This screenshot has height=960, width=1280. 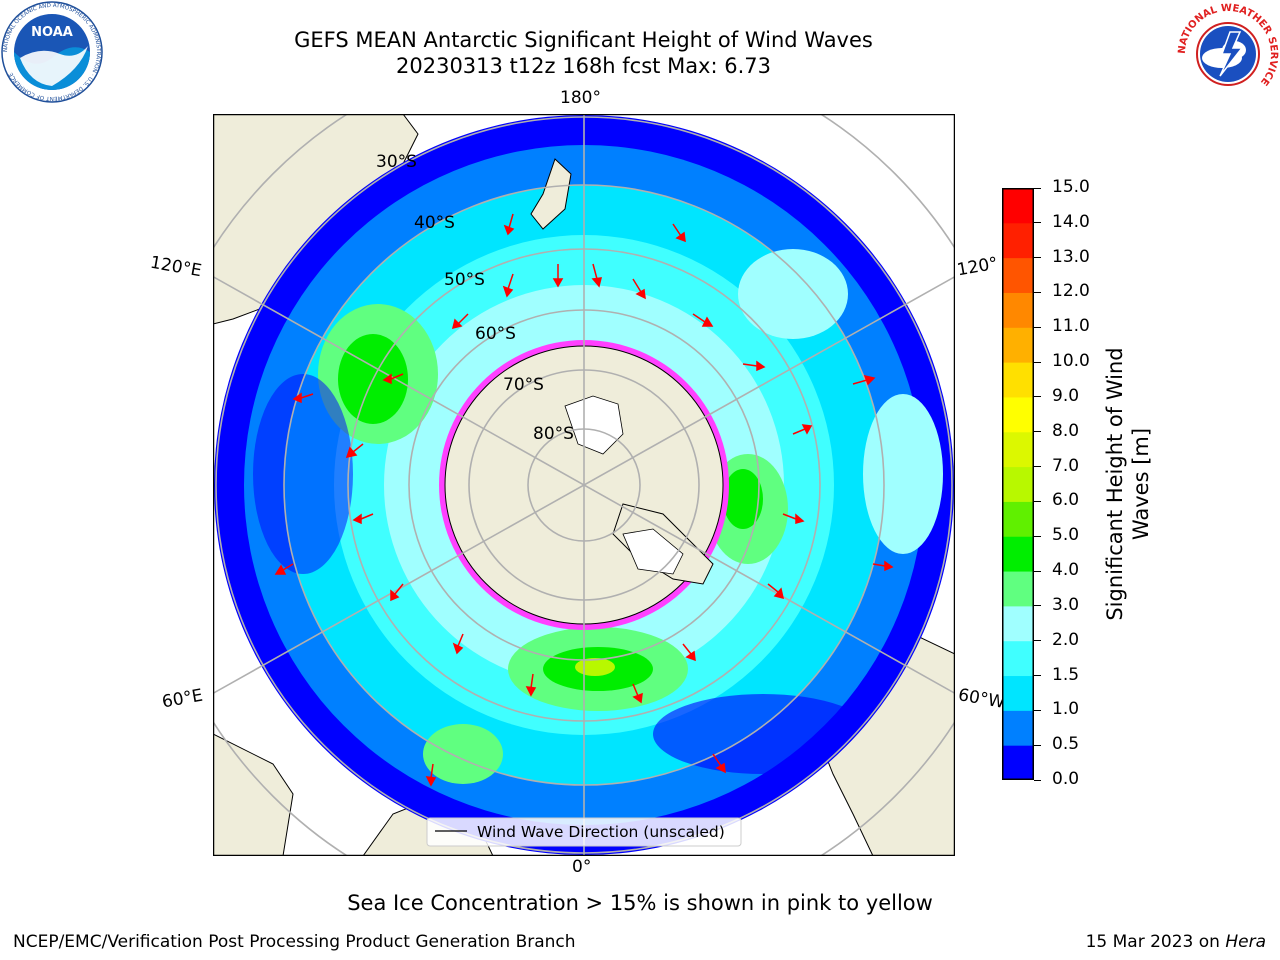 I want to click on colorbar-tick-label: 4.0, so click(x=1066, y=570).